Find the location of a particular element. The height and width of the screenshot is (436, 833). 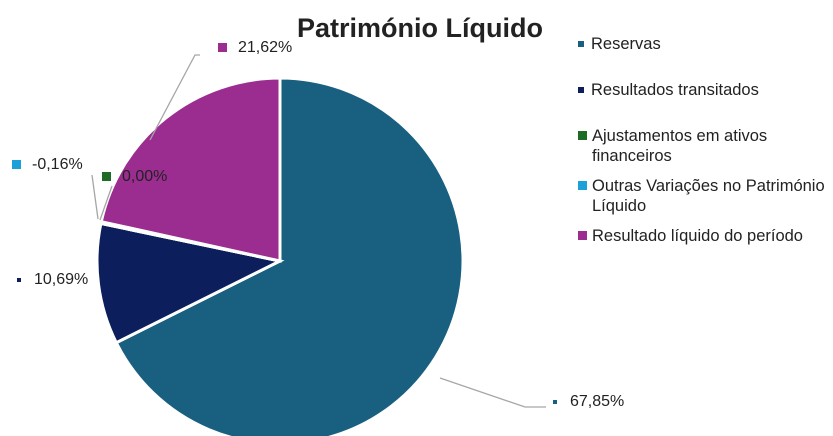

legend-item: Outras Variações no Património Líquido is located at coordinates (703, 196).